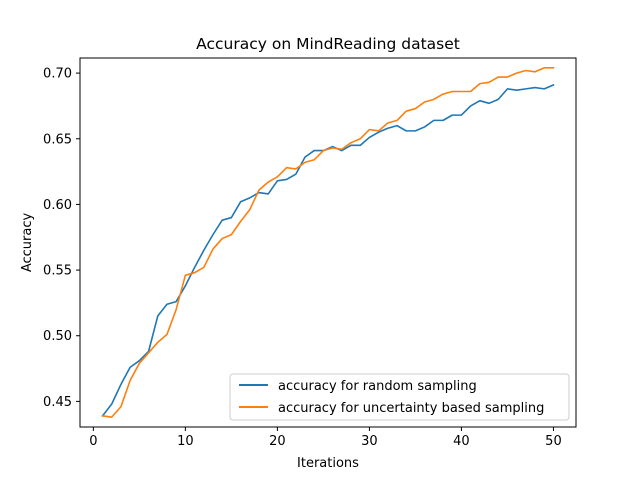 The height and width of the screenshot is (480, 640). Describe the element at coordinates (27, 243) in the screenshot. I see `y-axis-label: Accuracy` at that location.